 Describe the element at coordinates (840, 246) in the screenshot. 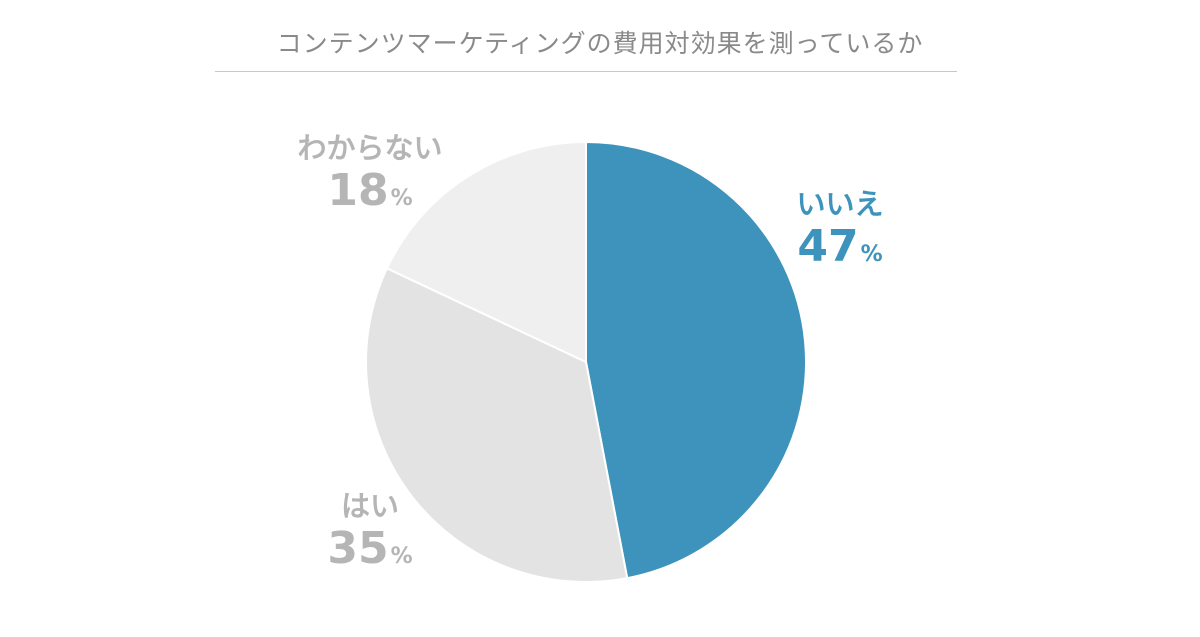

I see `slice-label-percent: 47%` at that location.